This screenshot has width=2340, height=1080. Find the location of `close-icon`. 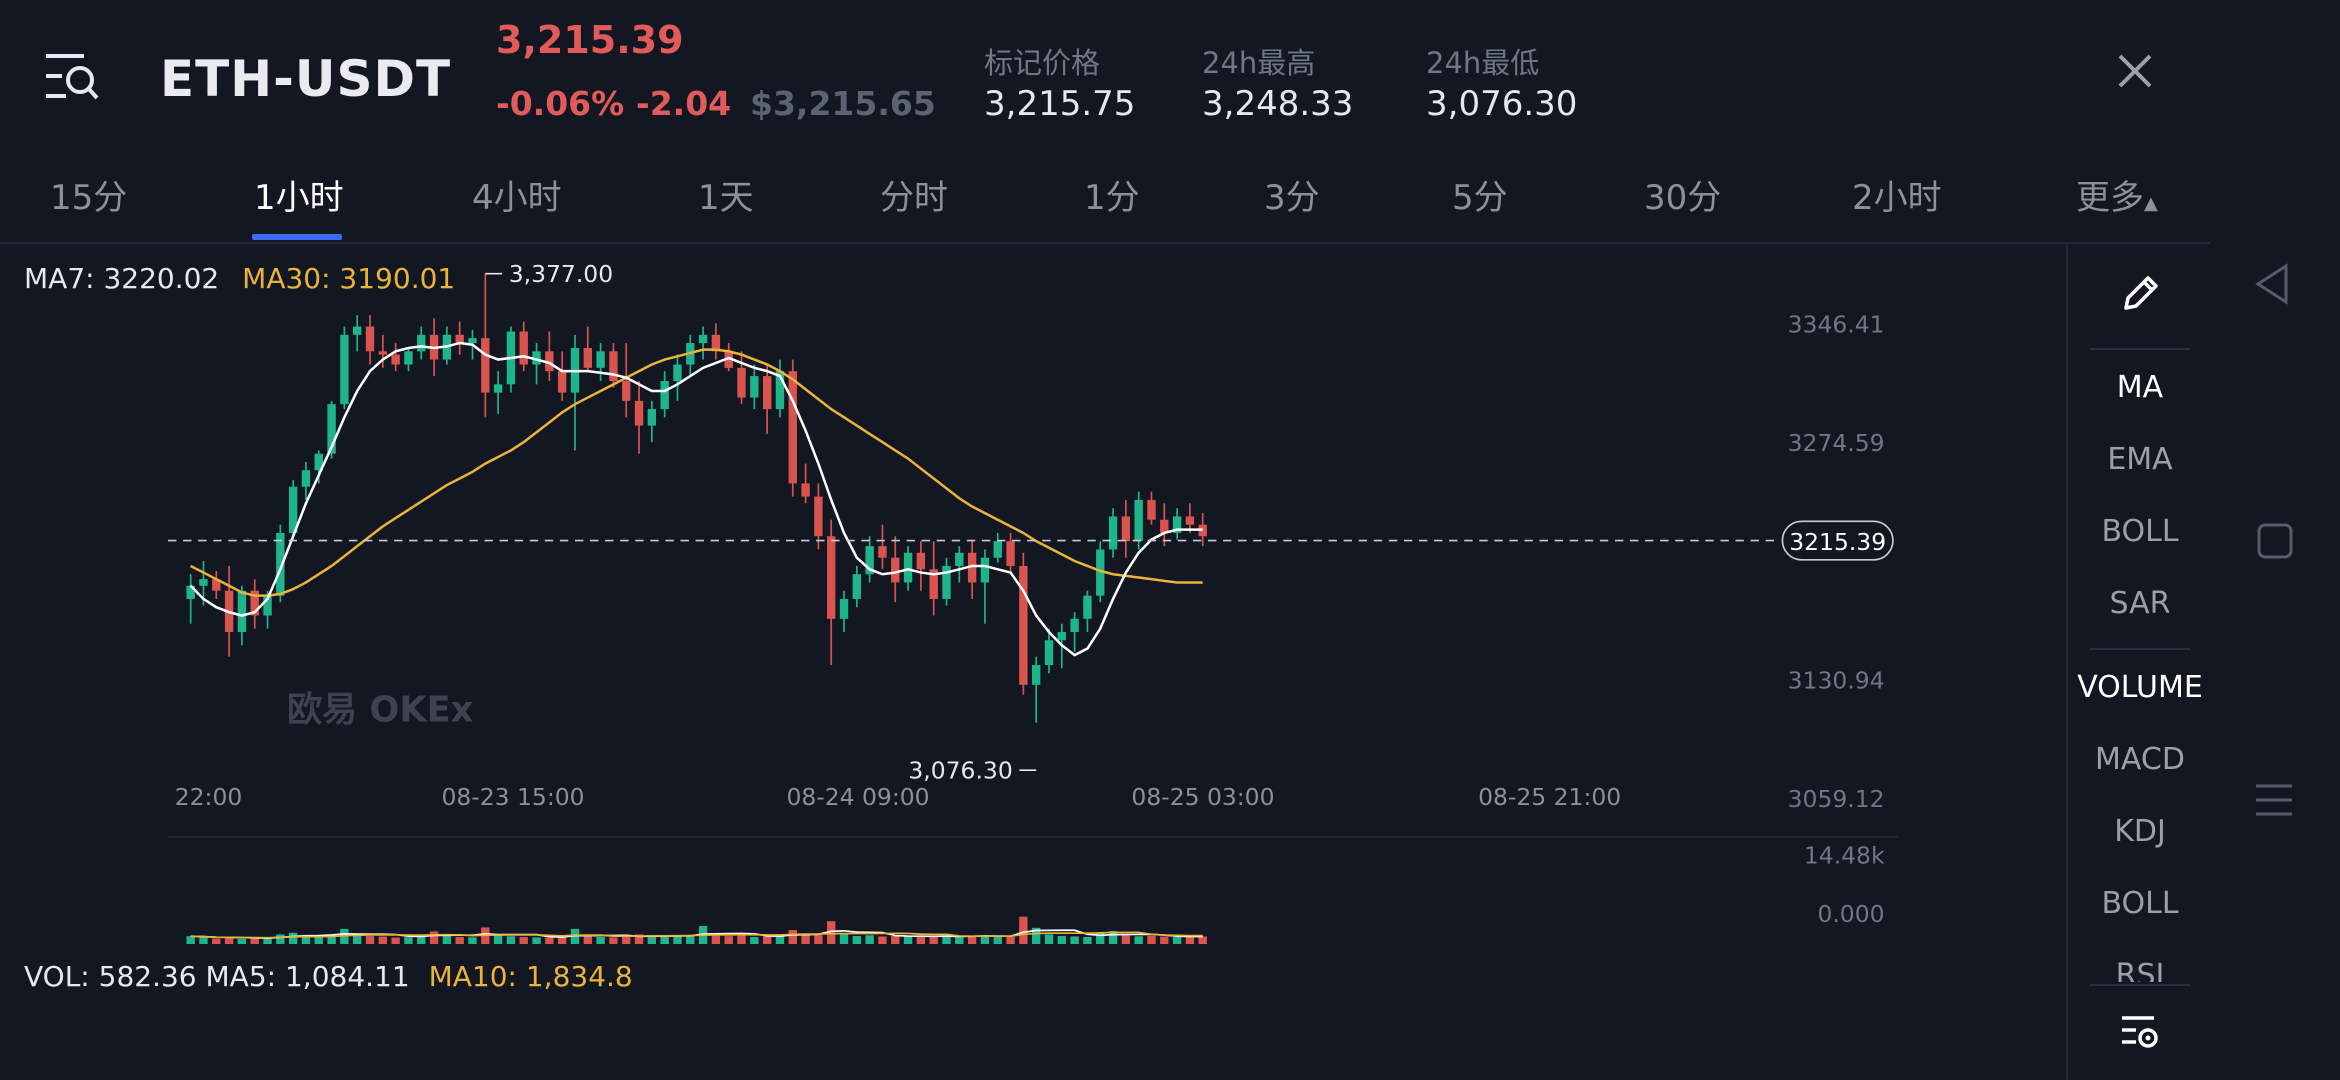

close-icon is located at coordinates (2135, 71).